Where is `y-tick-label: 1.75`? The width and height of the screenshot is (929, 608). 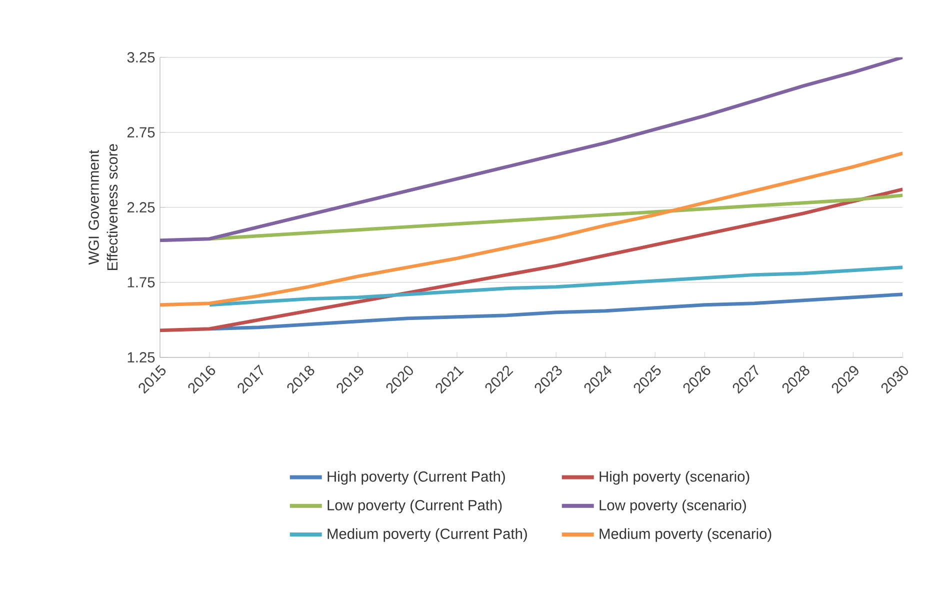
y-tick-label: 1.75 is located at coordinates (141, 282).